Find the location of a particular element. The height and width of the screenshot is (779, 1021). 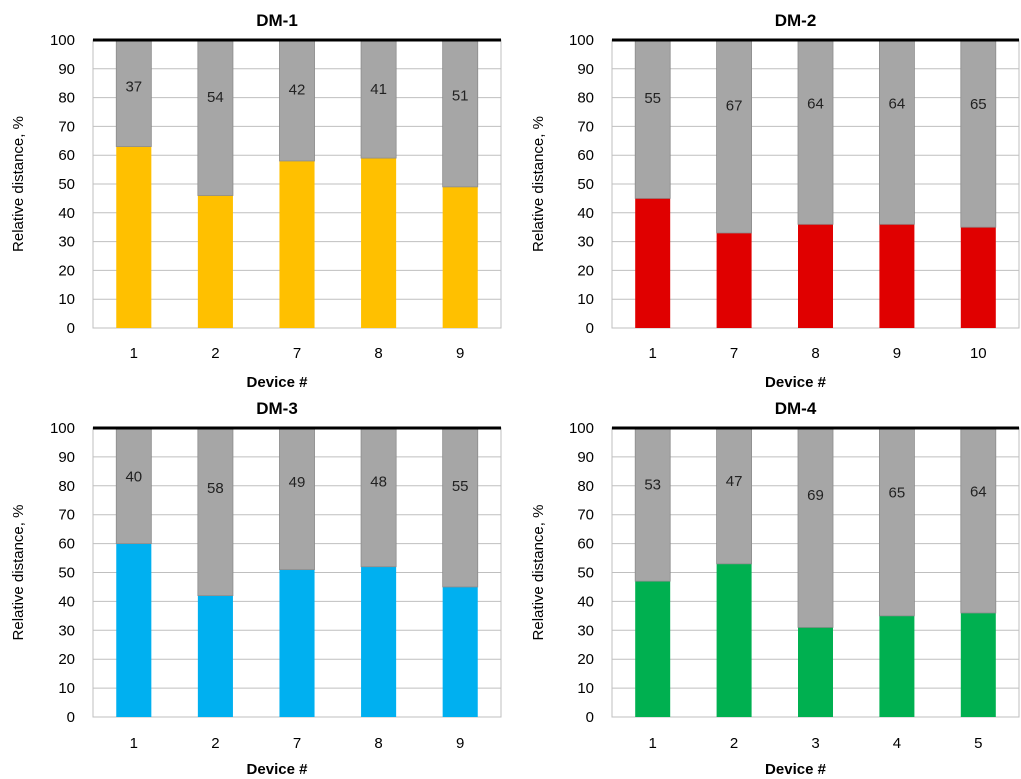

data-label: 42 is located at coordinates (297, 90).